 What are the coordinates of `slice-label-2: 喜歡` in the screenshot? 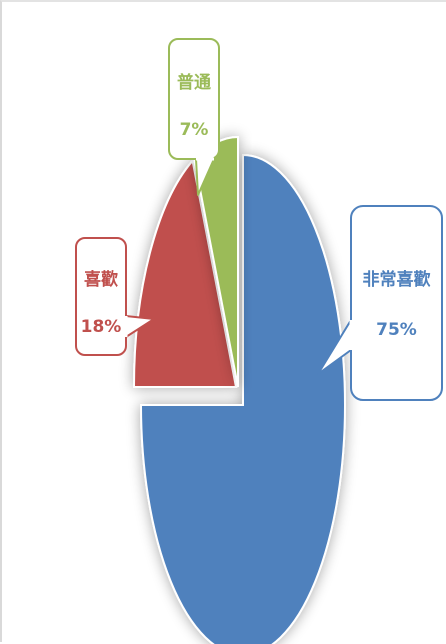 It's located at (101, 279).